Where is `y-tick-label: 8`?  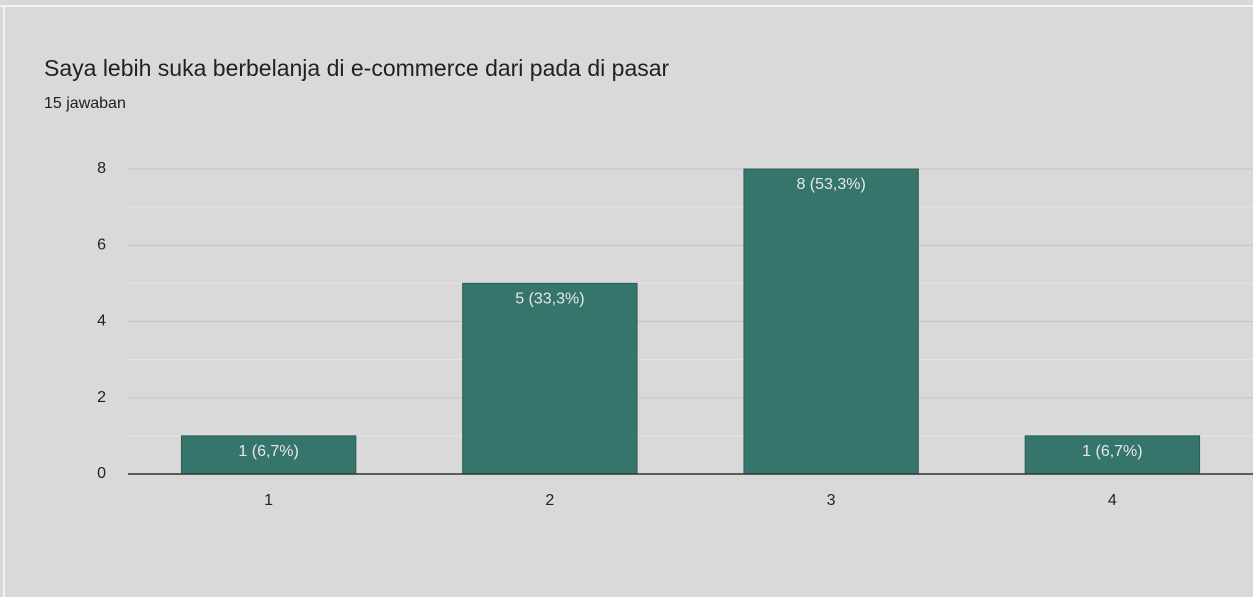
y-tick-label: 8 is located at coordinates (101, 168).